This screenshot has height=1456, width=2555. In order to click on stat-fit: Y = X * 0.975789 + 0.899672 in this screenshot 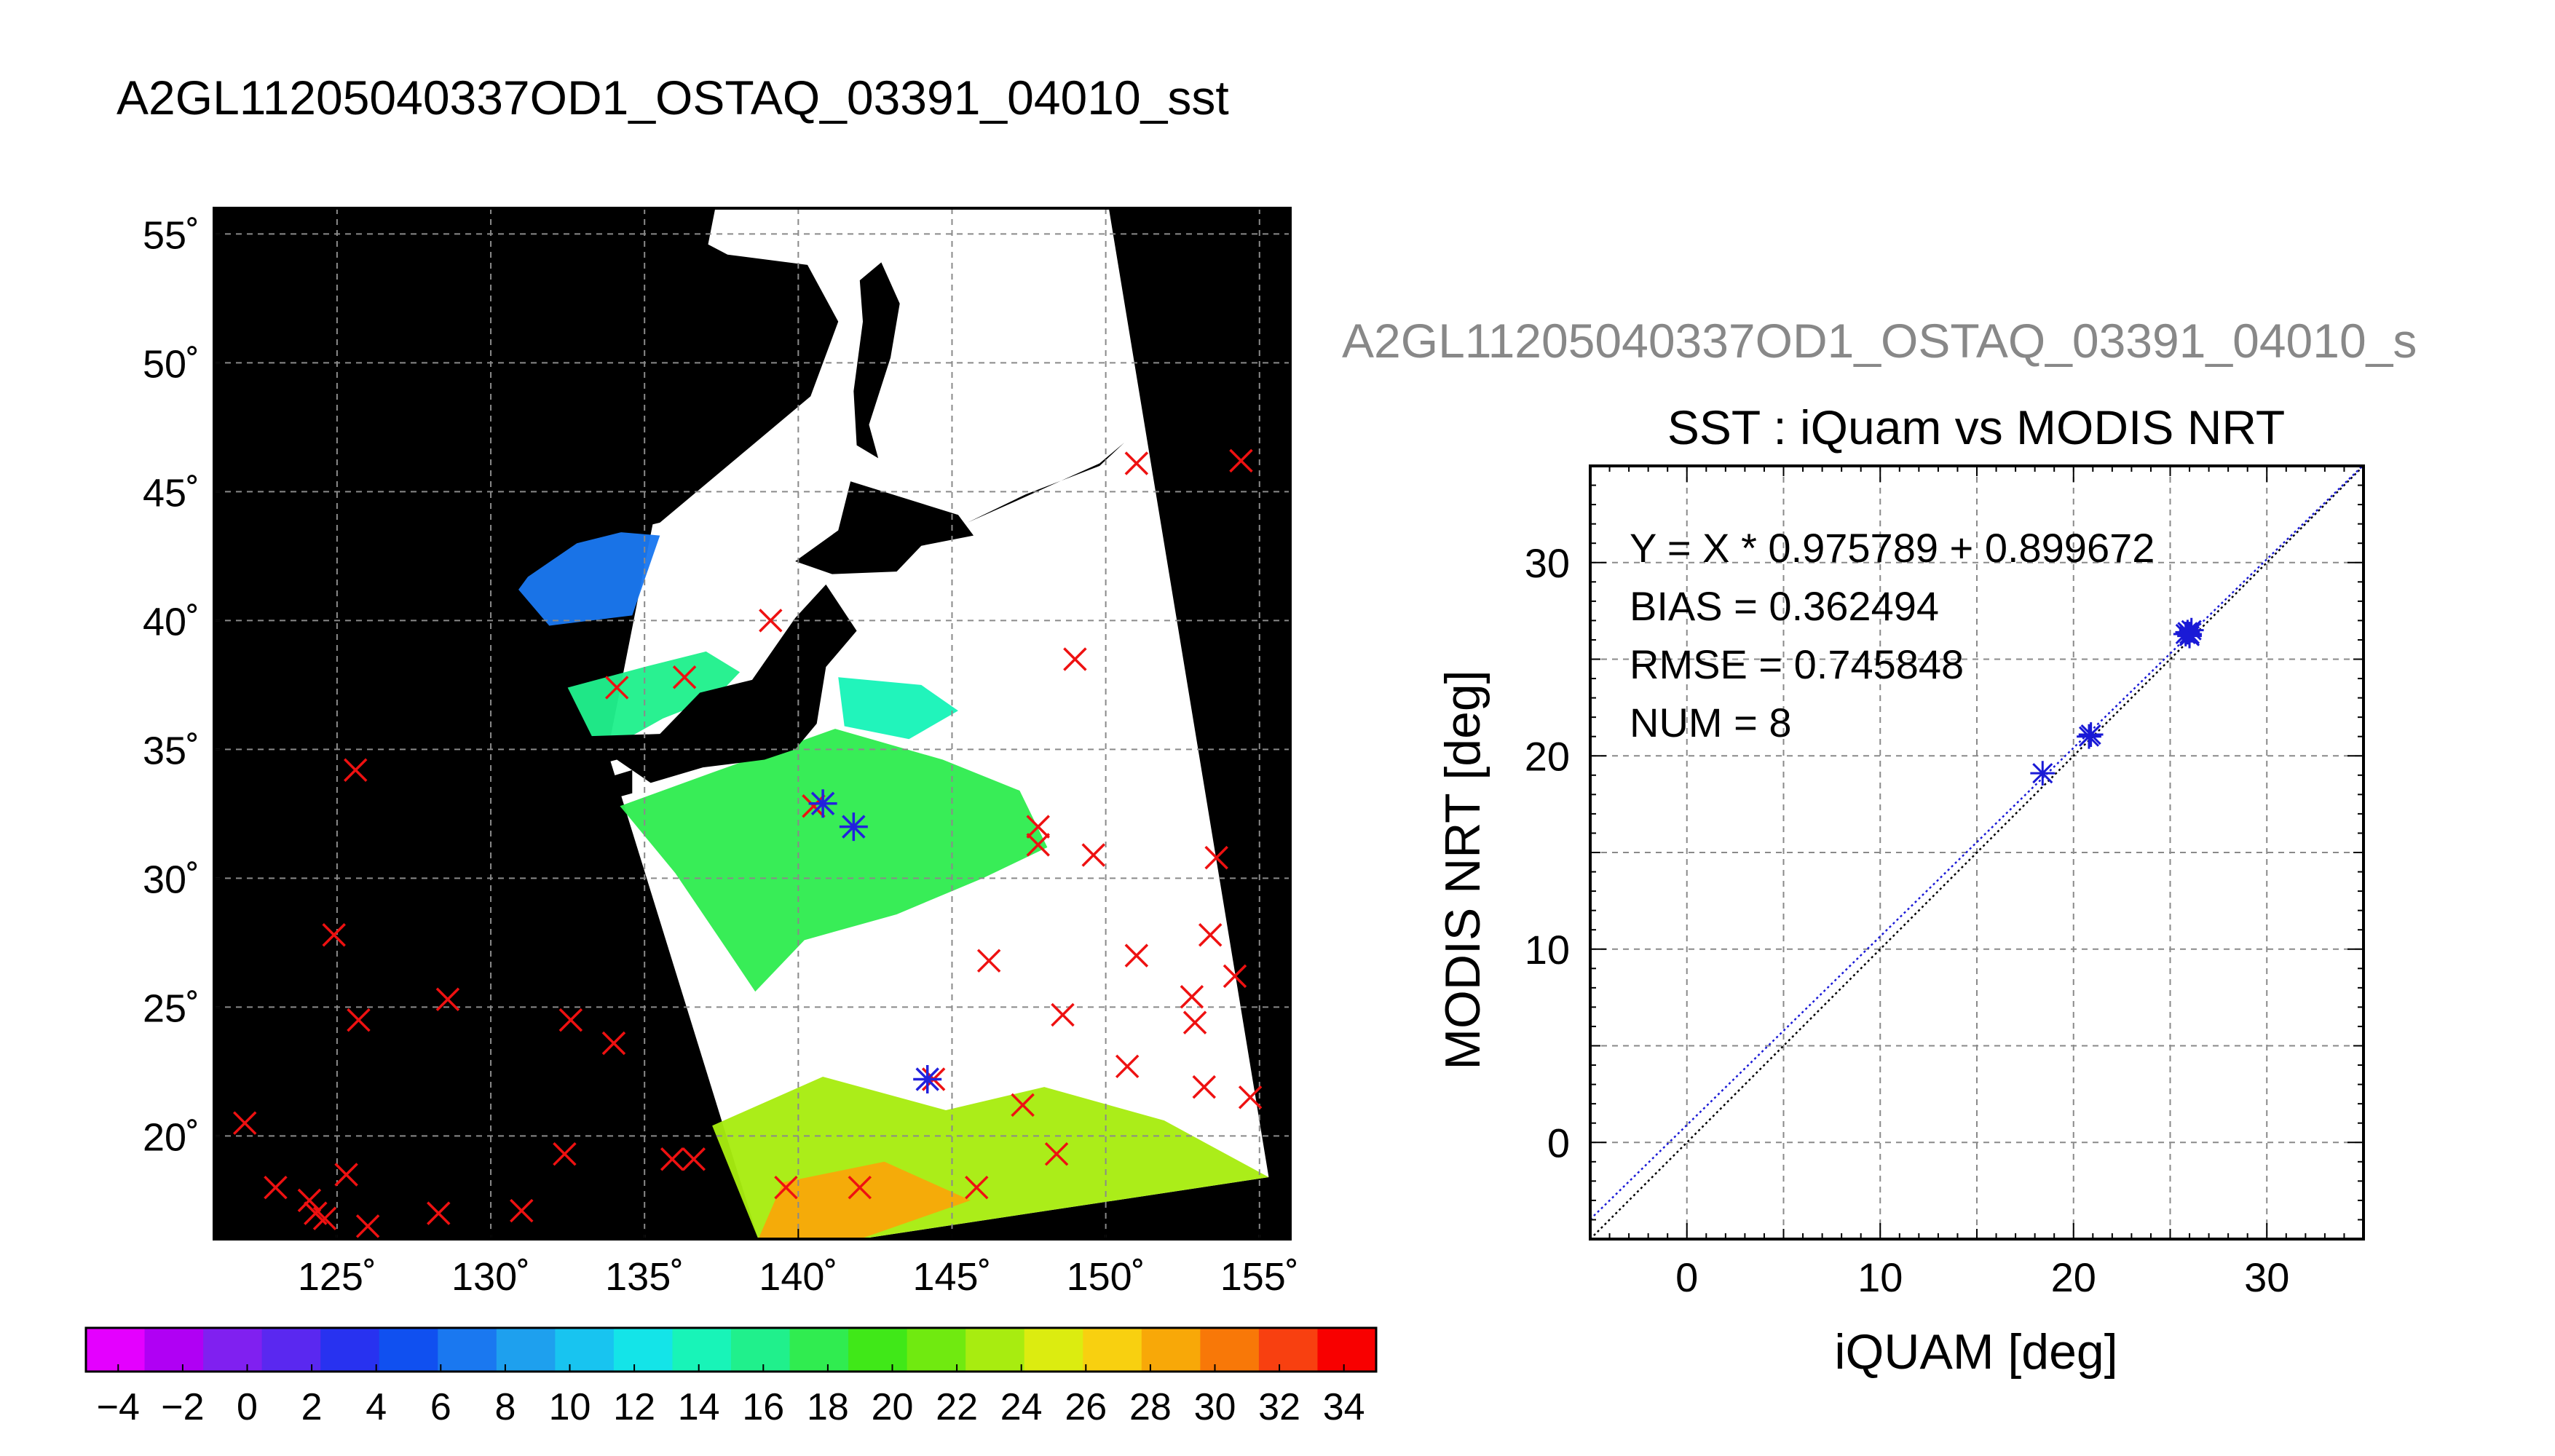, I will do `click(1892, 548)`.